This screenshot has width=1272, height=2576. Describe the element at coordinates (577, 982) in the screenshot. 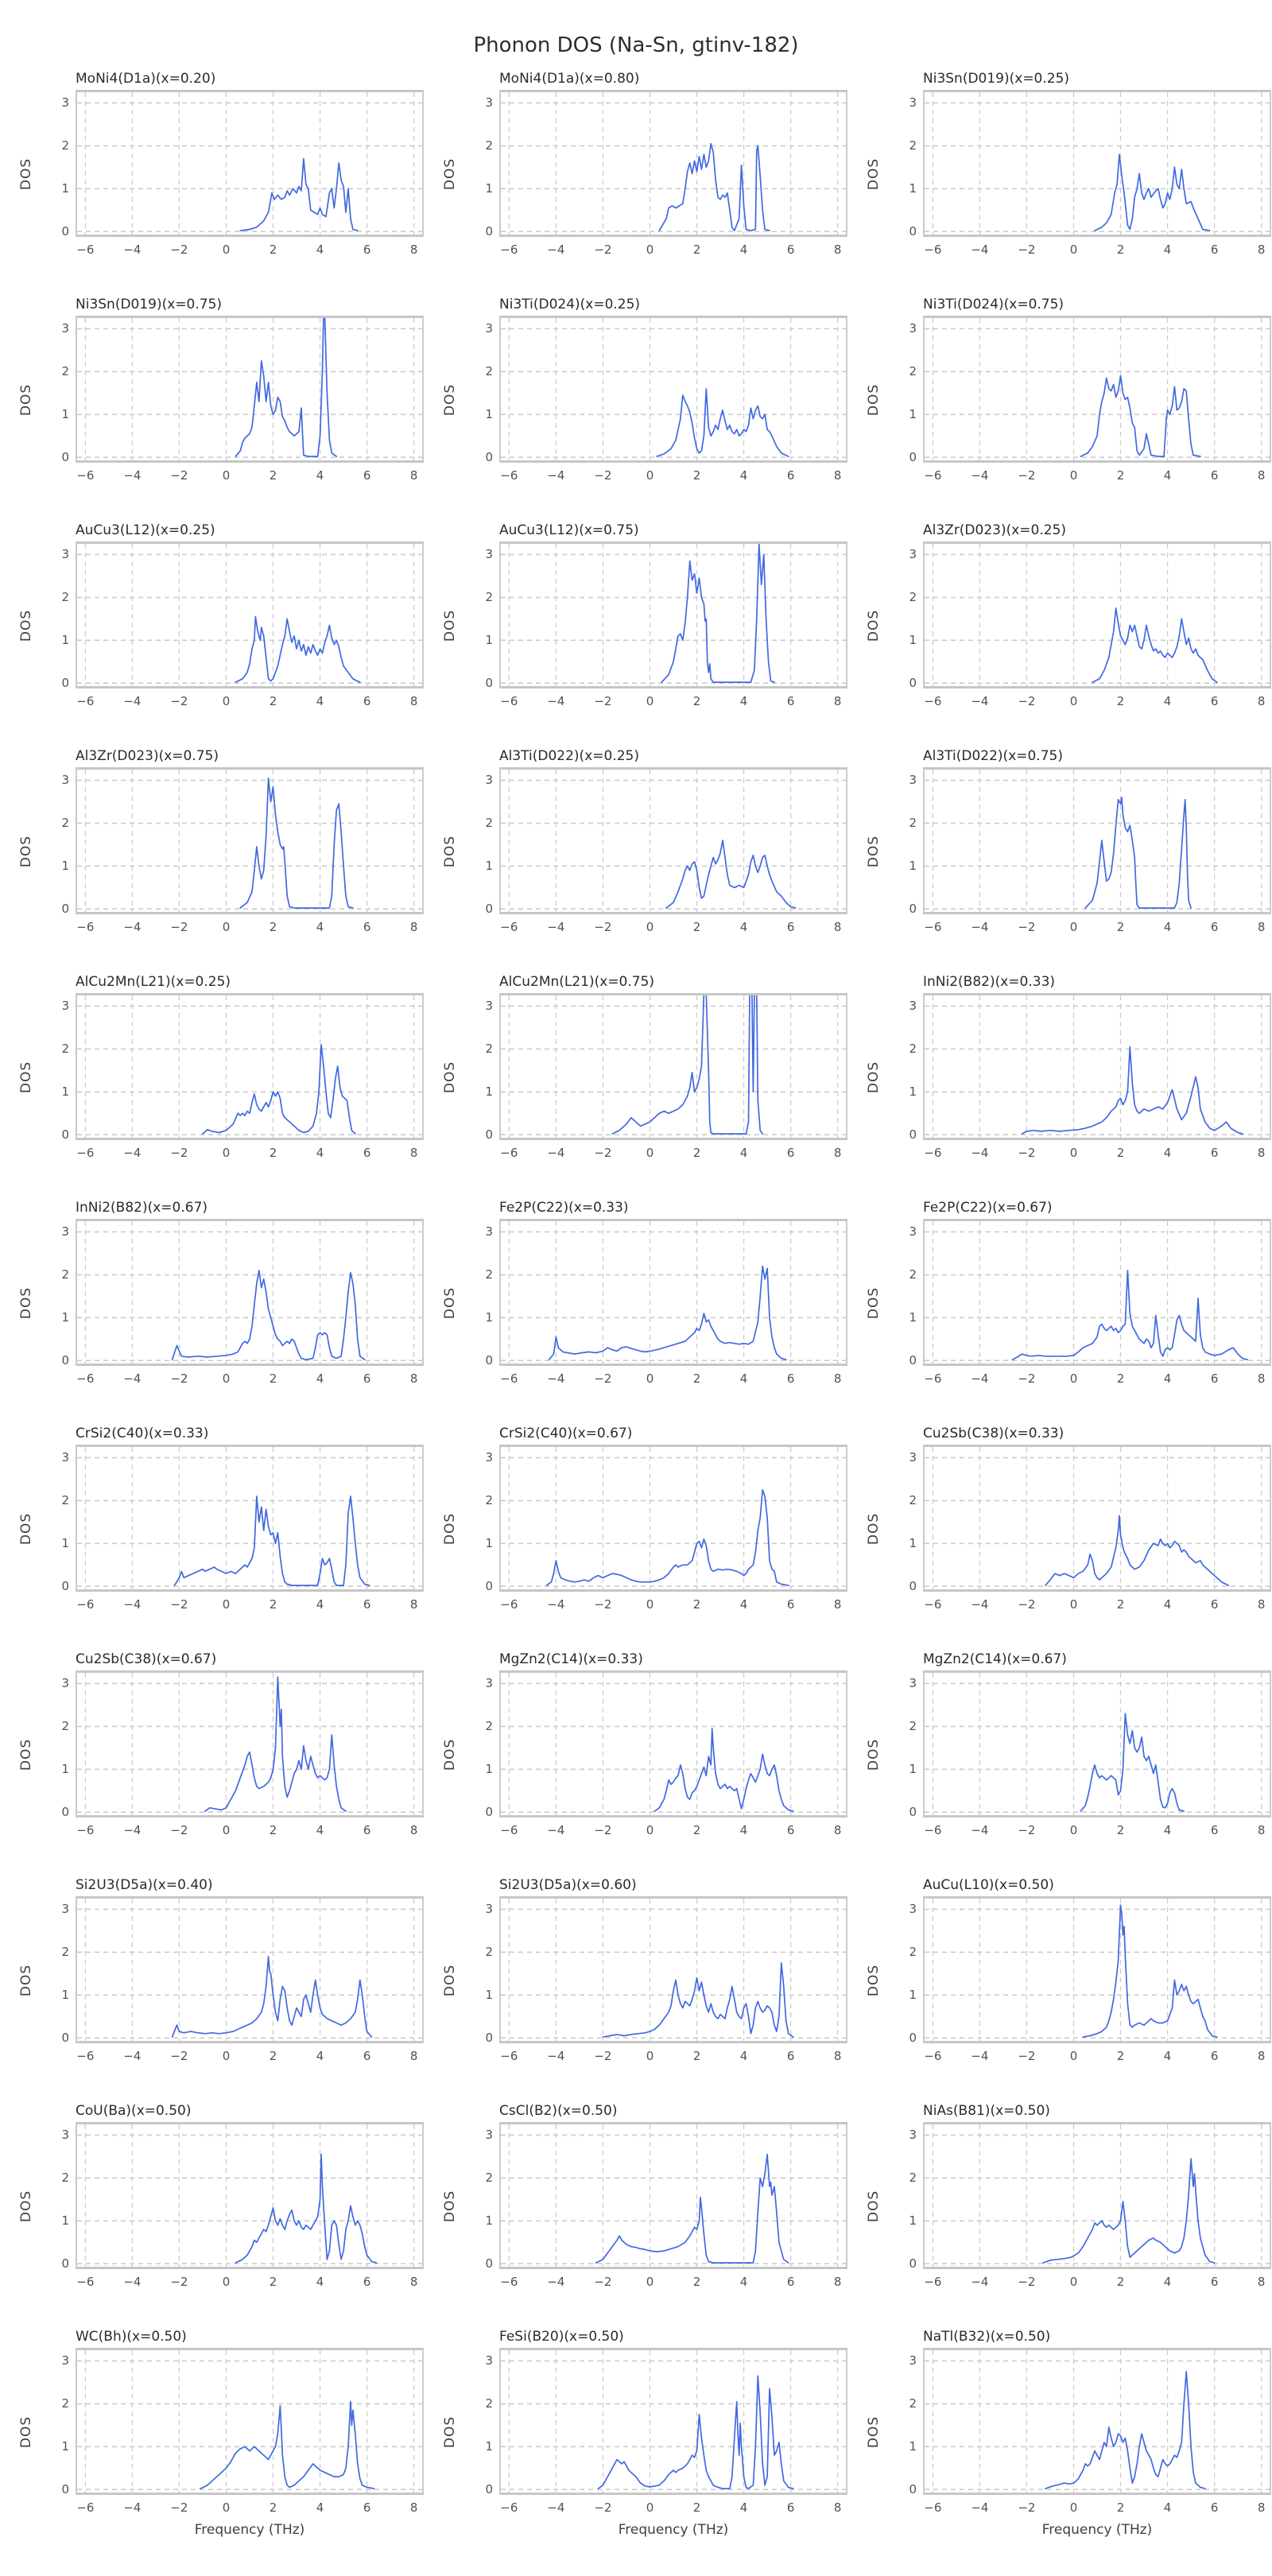

I see `subplot-title: AlCu2Mn(L21)(x=0.75)` at that location.